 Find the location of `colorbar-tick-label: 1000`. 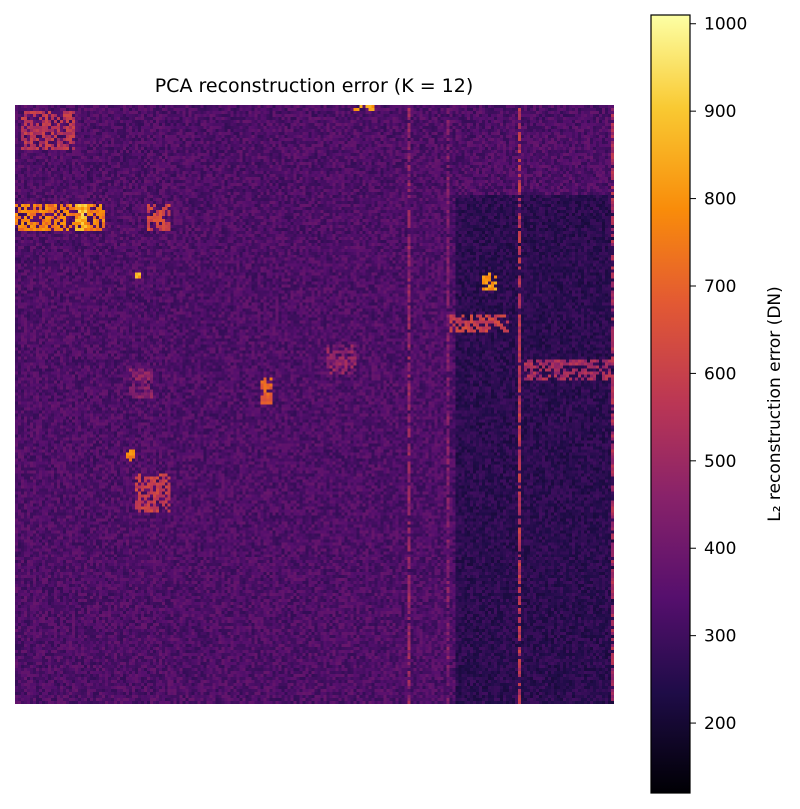

colorbar-tick-label: 1000 is located at coordinates (725, 25).